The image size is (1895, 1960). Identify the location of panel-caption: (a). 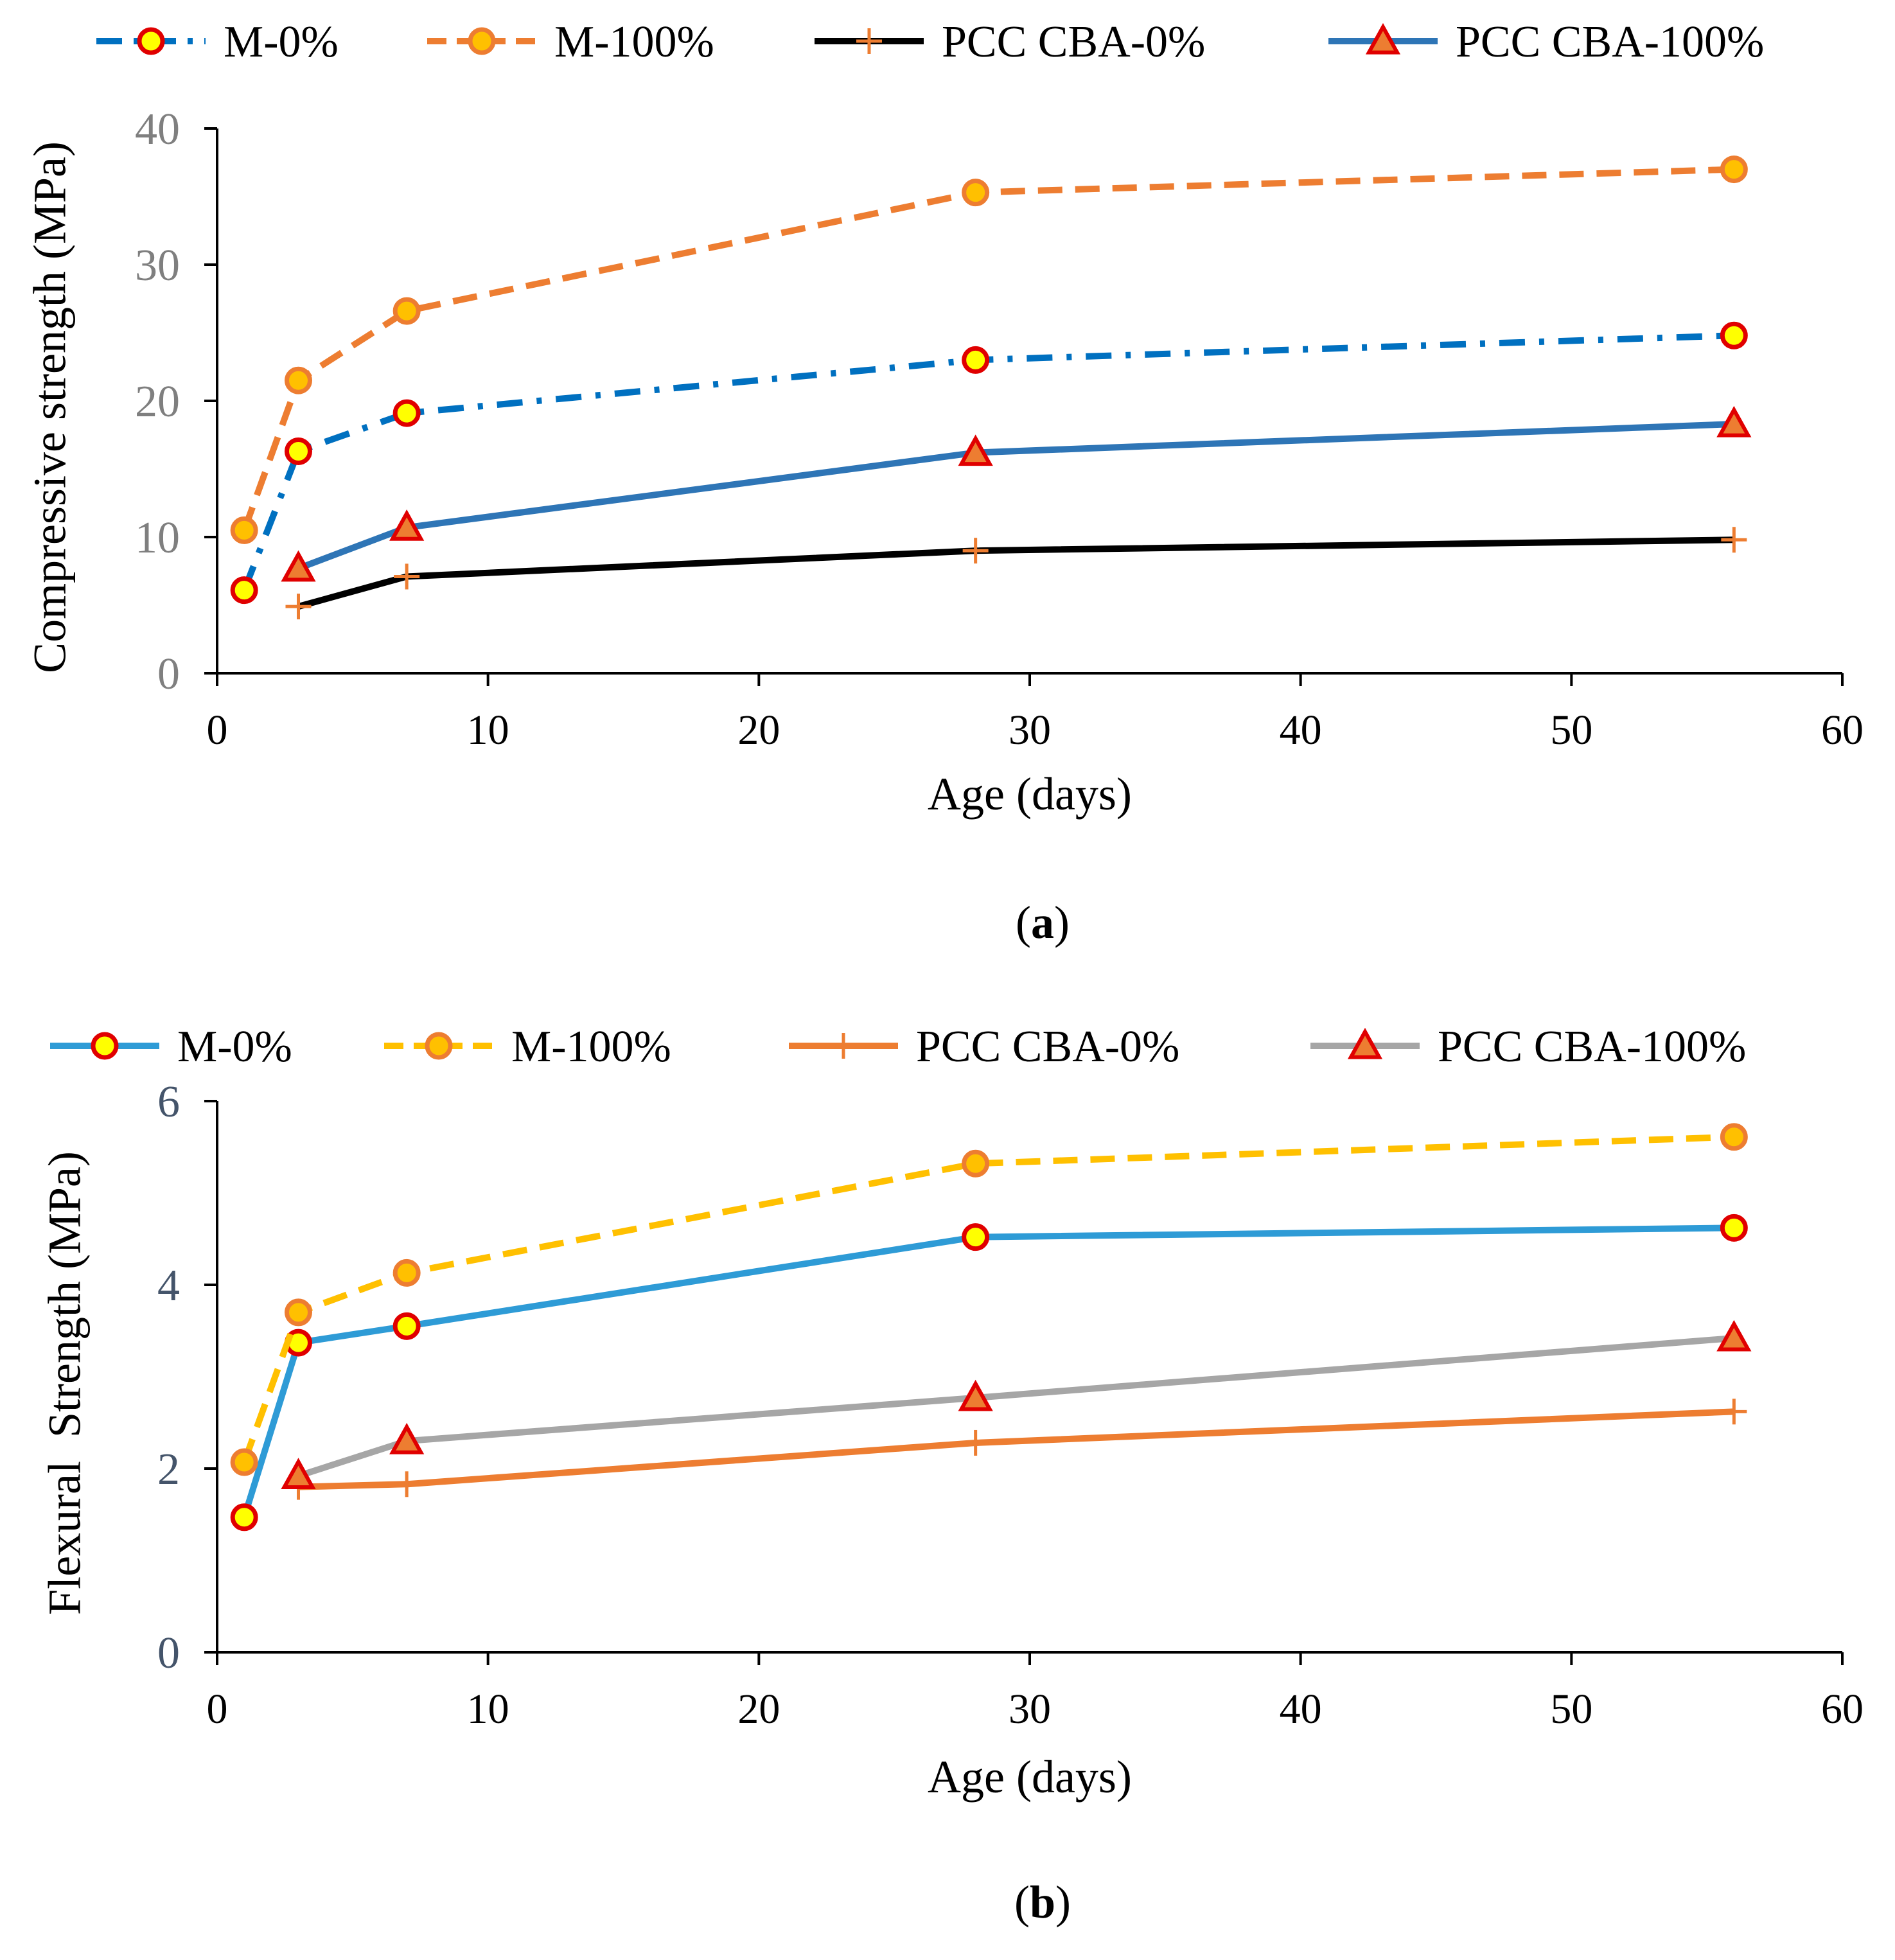
(1043, 922).